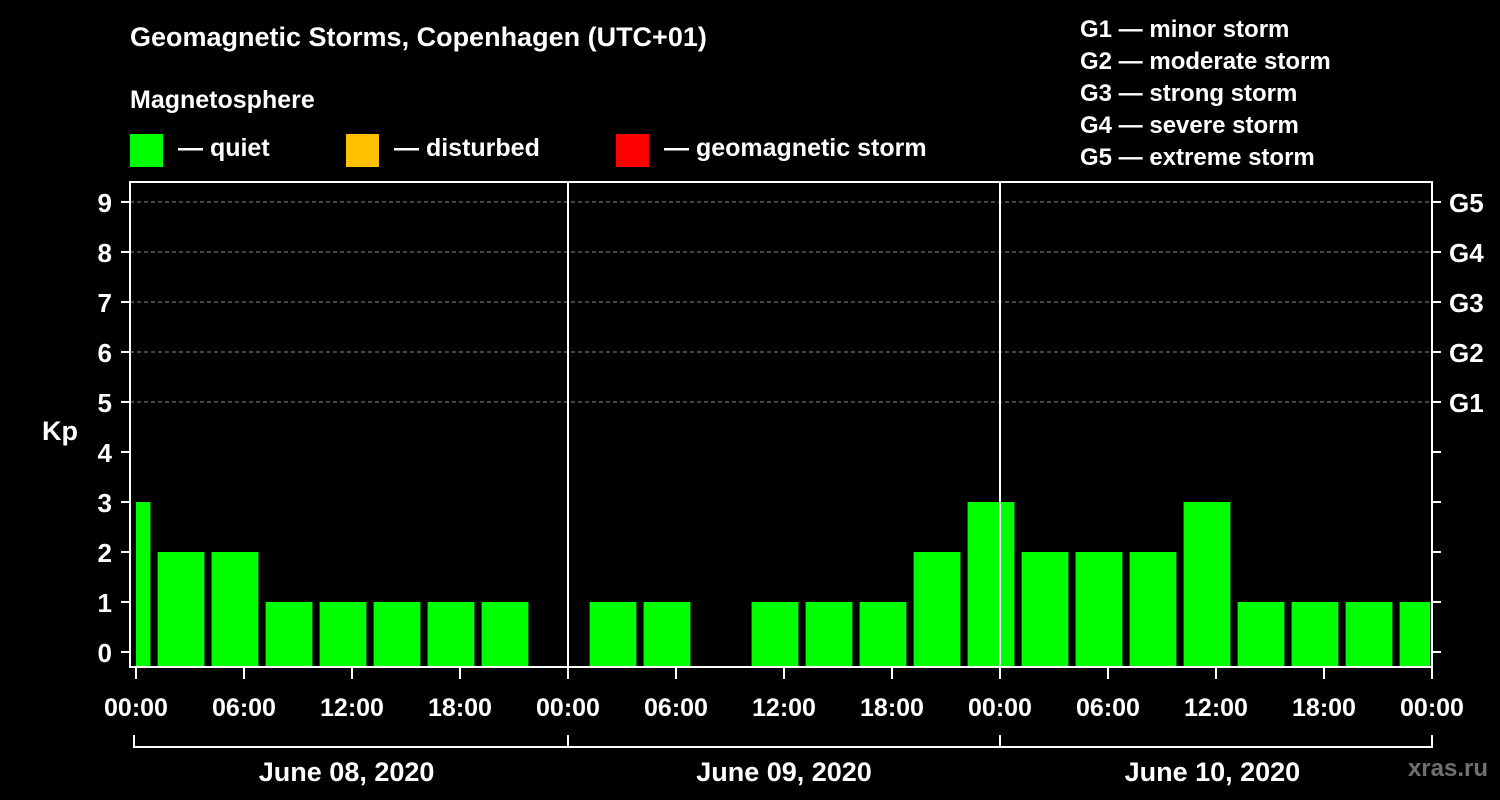 The width and height of the screenshot is (1500, 800). Describe the element at coordinates (418, 37) in the screenshot. I see `chart-title: Geomagnetic Storms, Copenhagen (UTC+01)` at that location.